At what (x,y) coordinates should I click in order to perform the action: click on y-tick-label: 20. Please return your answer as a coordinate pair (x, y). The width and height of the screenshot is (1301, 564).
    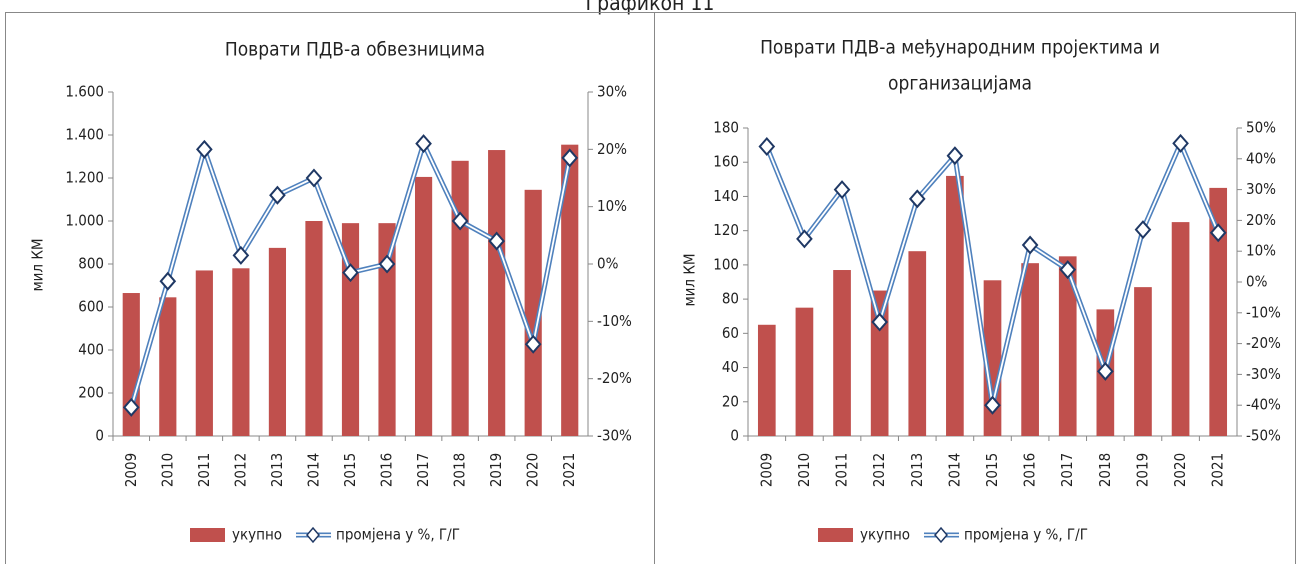
    Looking at the image, I should click on (730, 401).